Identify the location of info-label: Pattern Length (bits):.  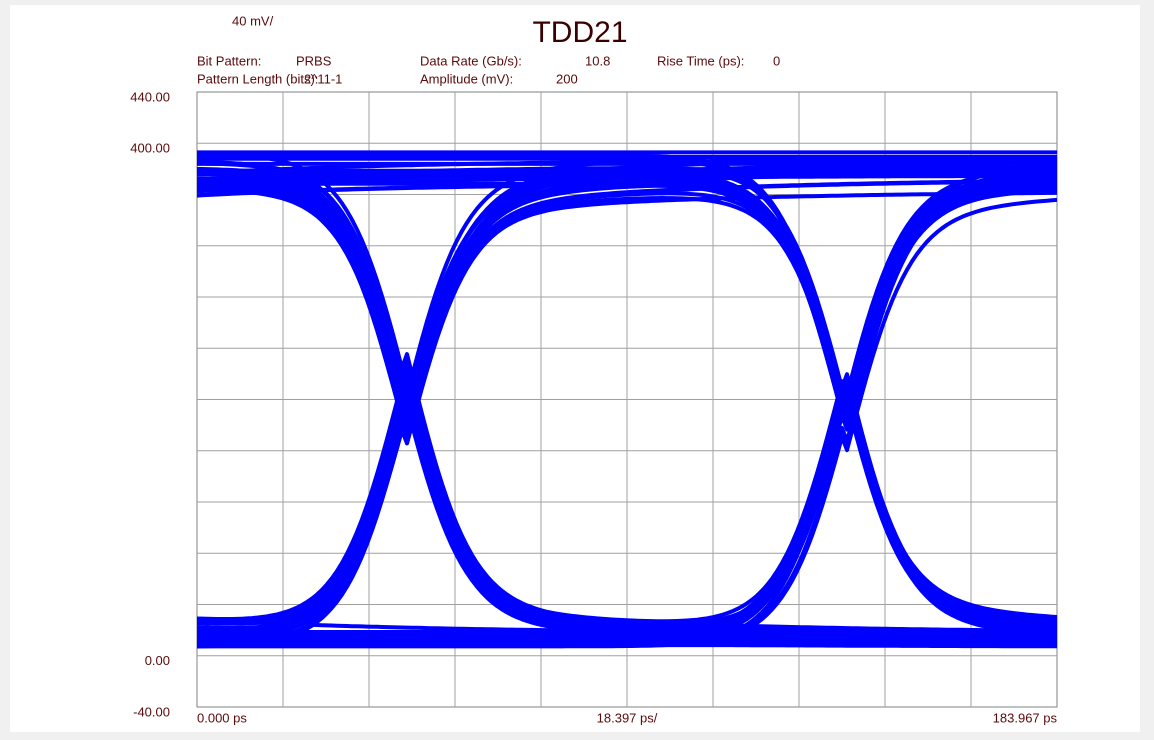
(257, 78).